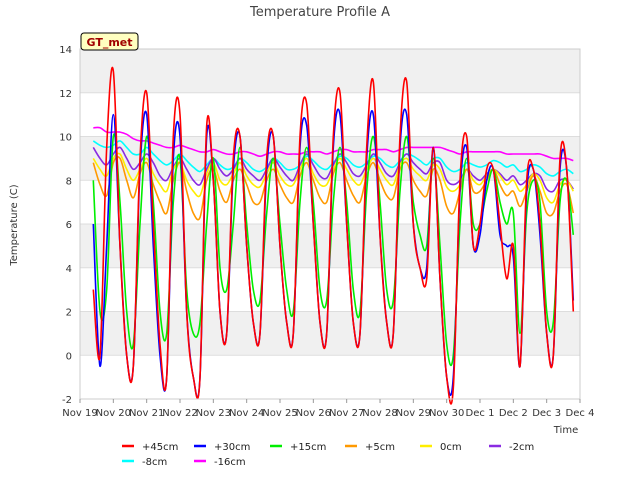 The height and width of the screenshot is (480, 640). I want to click on y-tick-label: 6, so click(69, 225).